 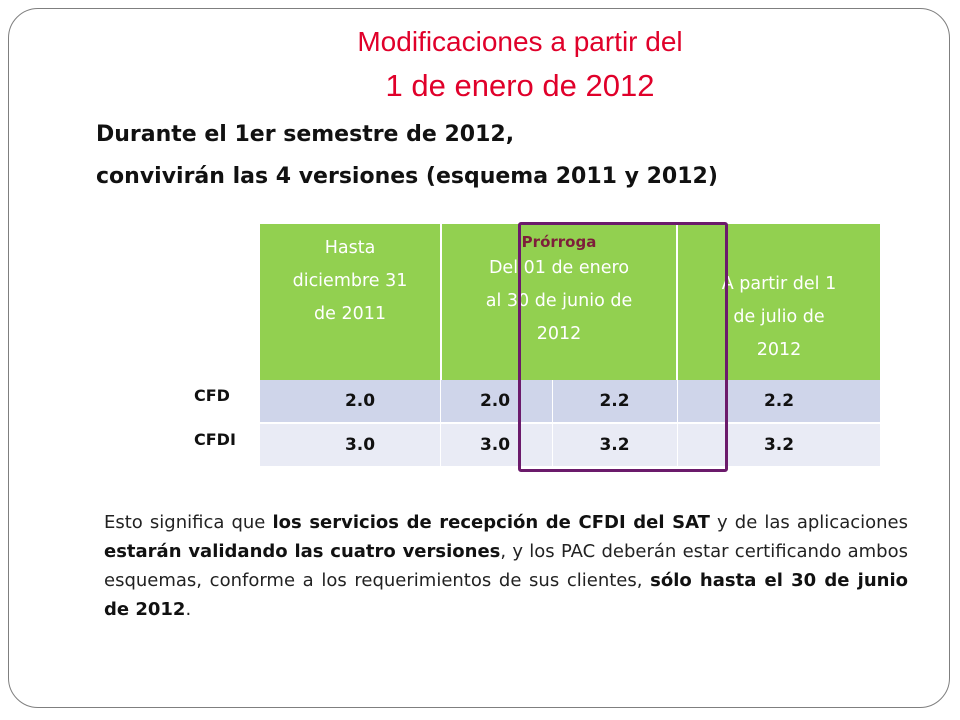 I want to click on row-label-cfd: CFD, so click(x=212, y=395).